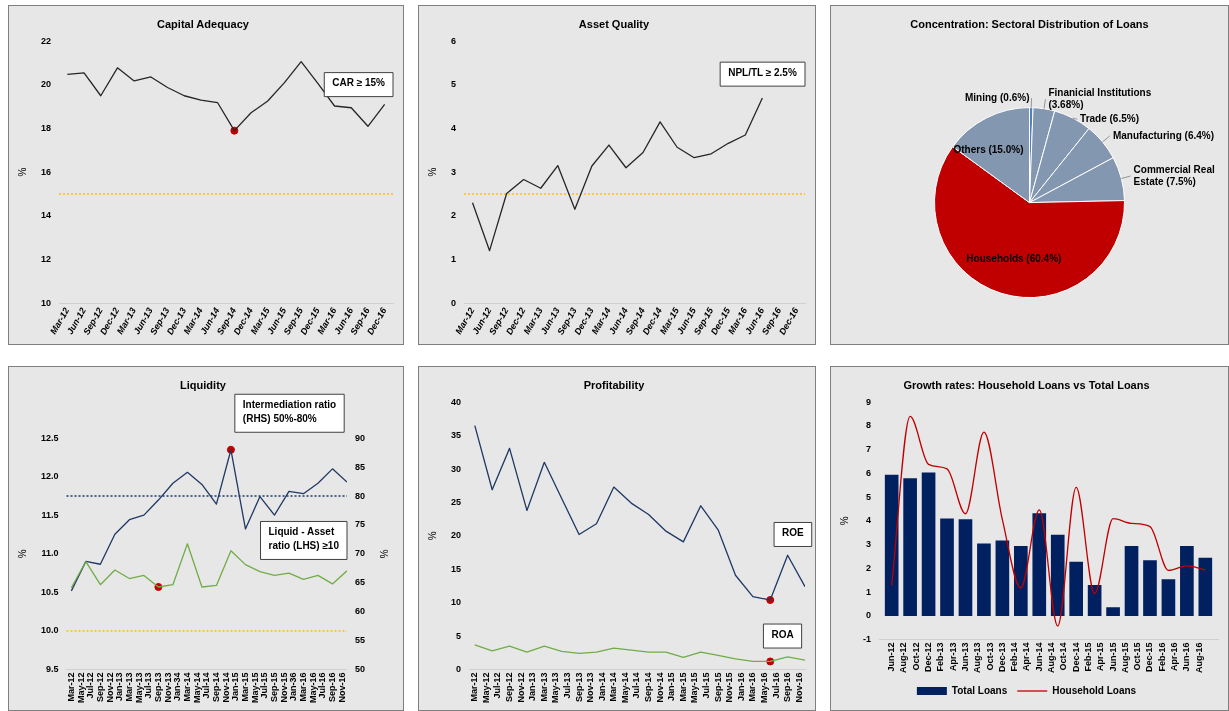 The height and width of the screenshot is (711, 1229). What do you see at coordinates (341, 687) in the screenshot?
I see `x-tick-label: Nov-16` at bounding box center [341, 687].